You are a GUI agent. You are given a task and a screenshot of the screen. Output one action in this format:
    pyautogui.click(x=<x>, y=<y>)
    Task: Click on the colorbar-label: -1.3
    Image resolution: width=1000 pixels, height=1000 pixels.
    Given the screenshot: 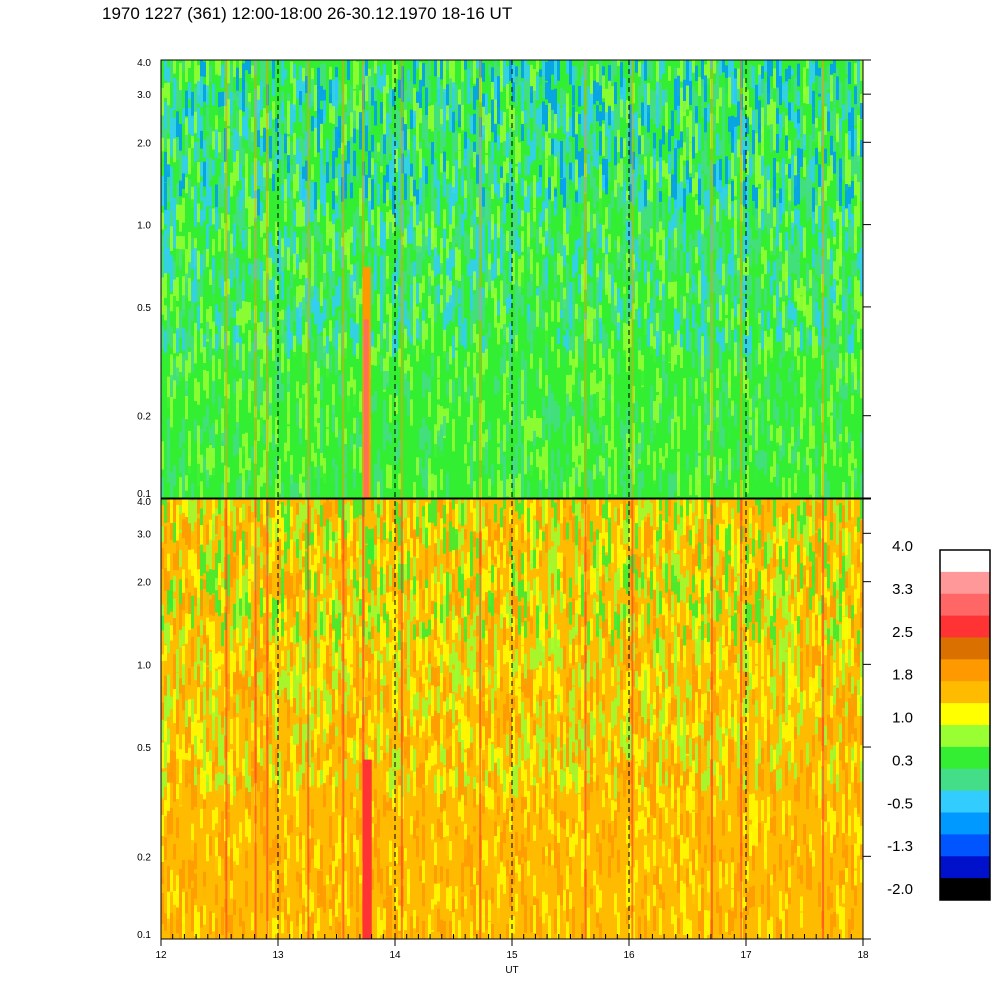 What is the action you would take?
    pyautogui.click(x=900, y=846)
    